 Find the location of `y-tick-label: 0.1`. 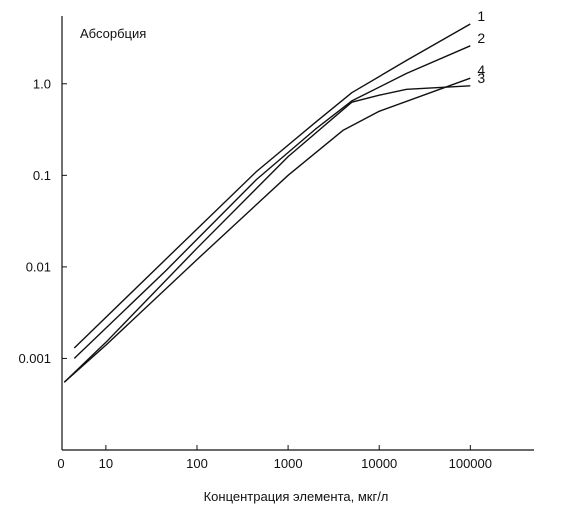

y-tick-label: 0.1 is located at coordinates (42, 175).